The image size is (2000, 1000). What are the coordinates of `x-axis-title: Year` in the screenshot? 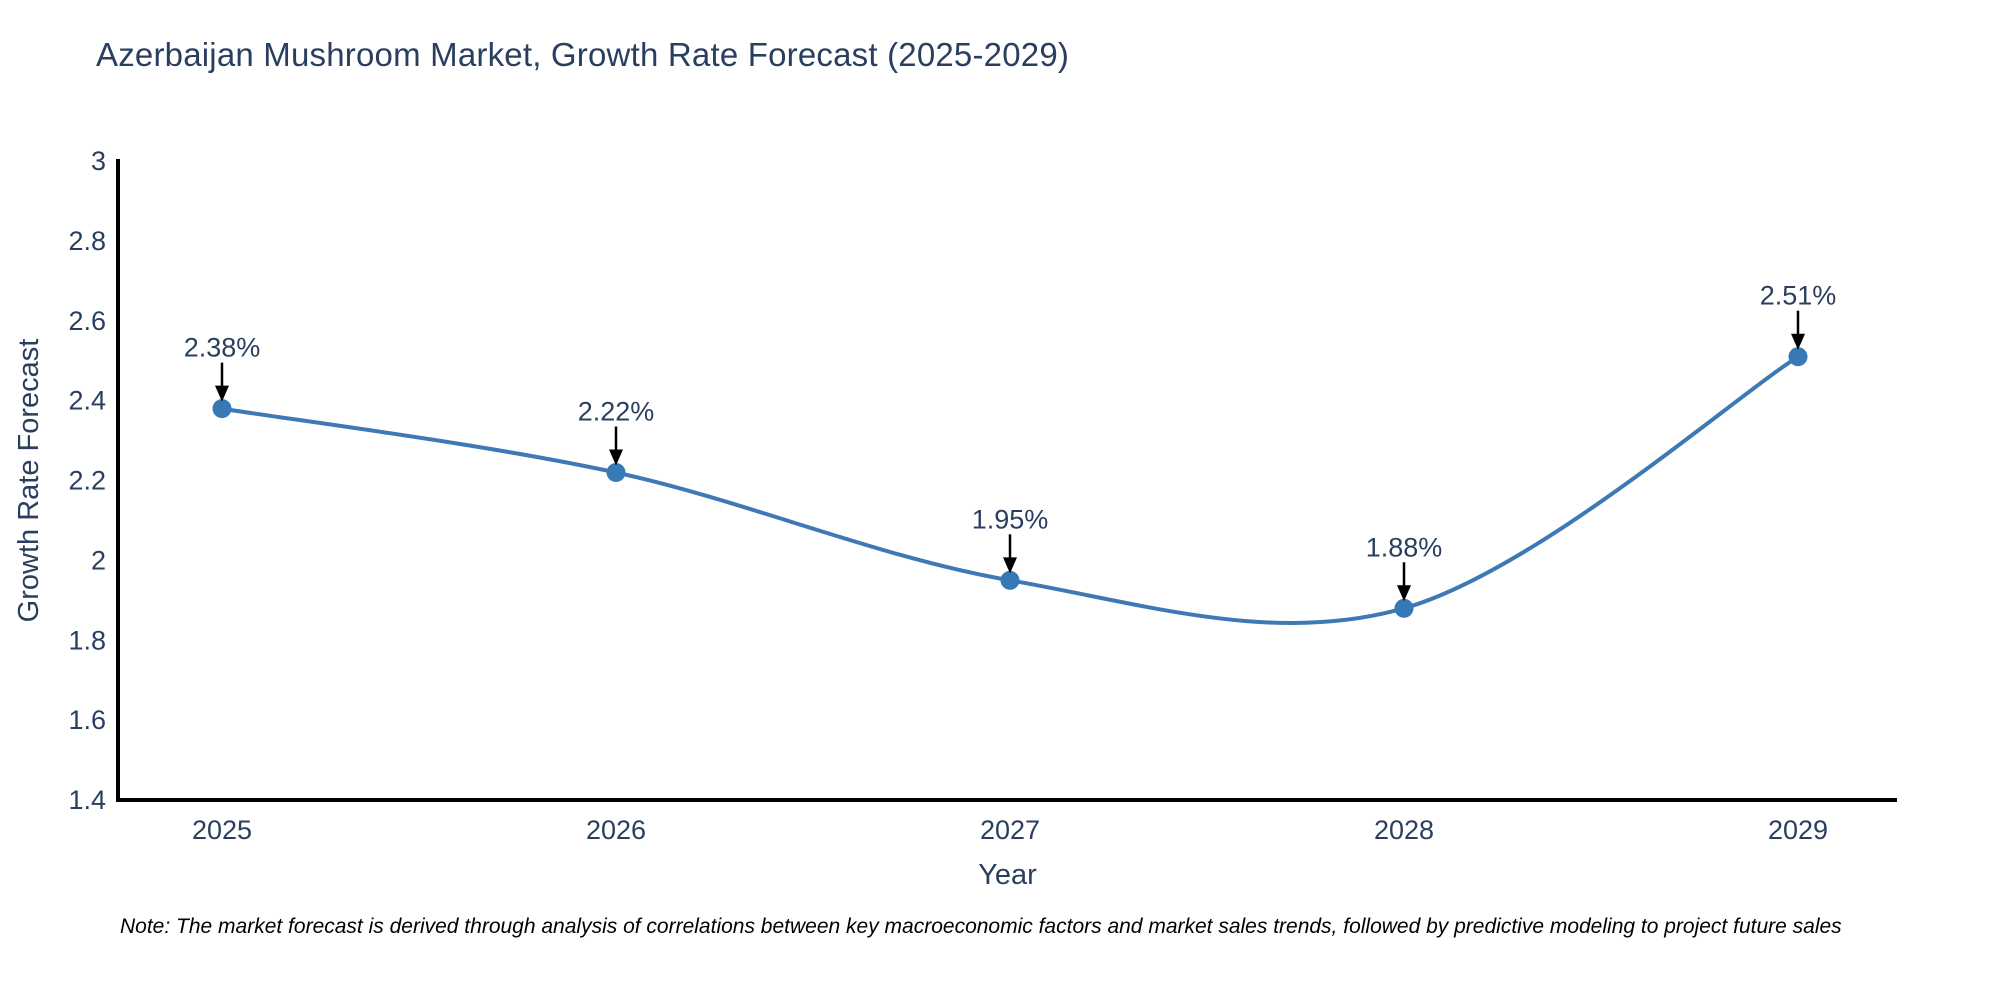 It's located at (1007, 875).